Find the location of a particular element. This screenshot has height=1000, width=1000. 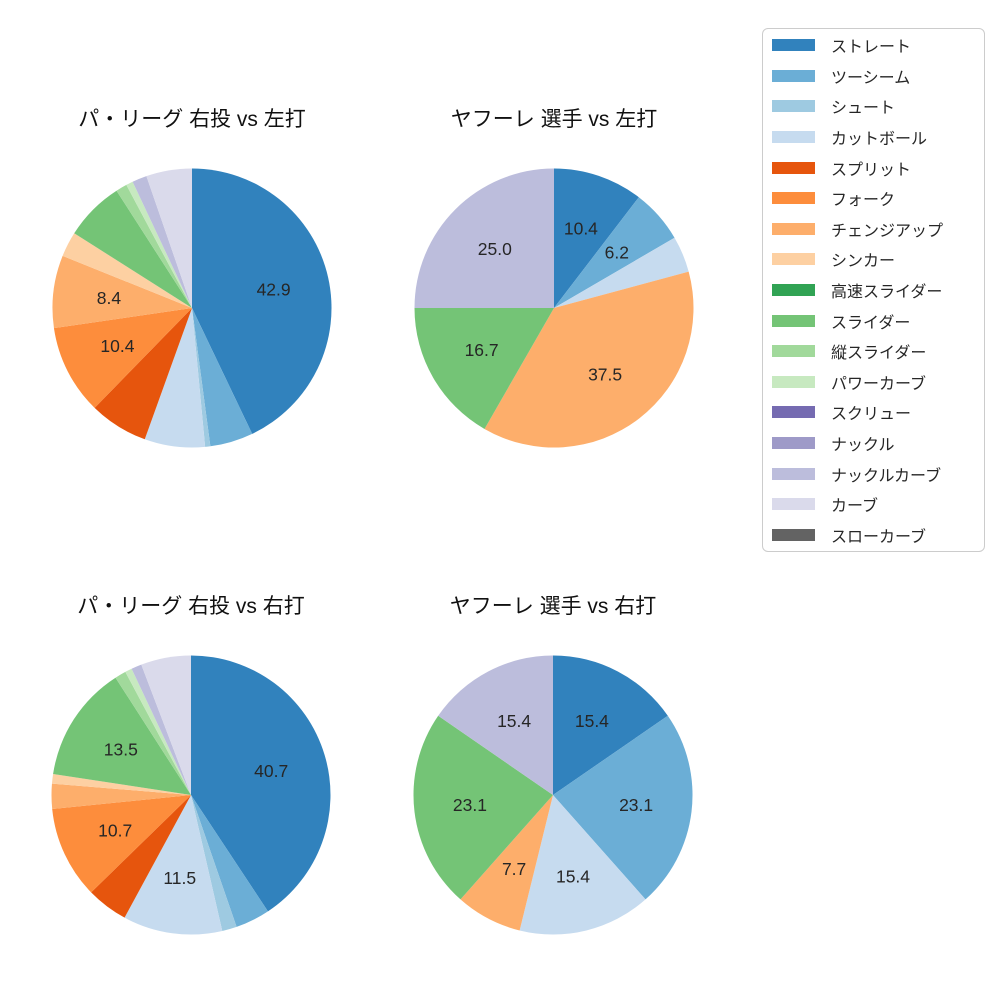

legend-item: スプリット is located at coordinates (873, 167).